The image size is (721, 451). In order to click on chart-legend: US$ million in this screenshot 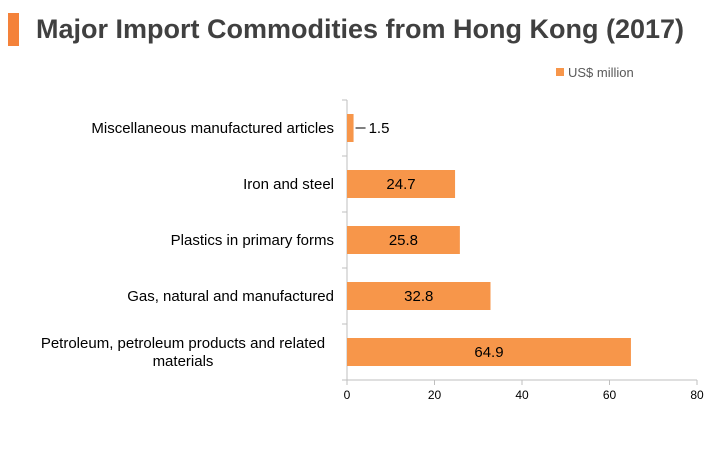, I will do `click(595, 72)`.